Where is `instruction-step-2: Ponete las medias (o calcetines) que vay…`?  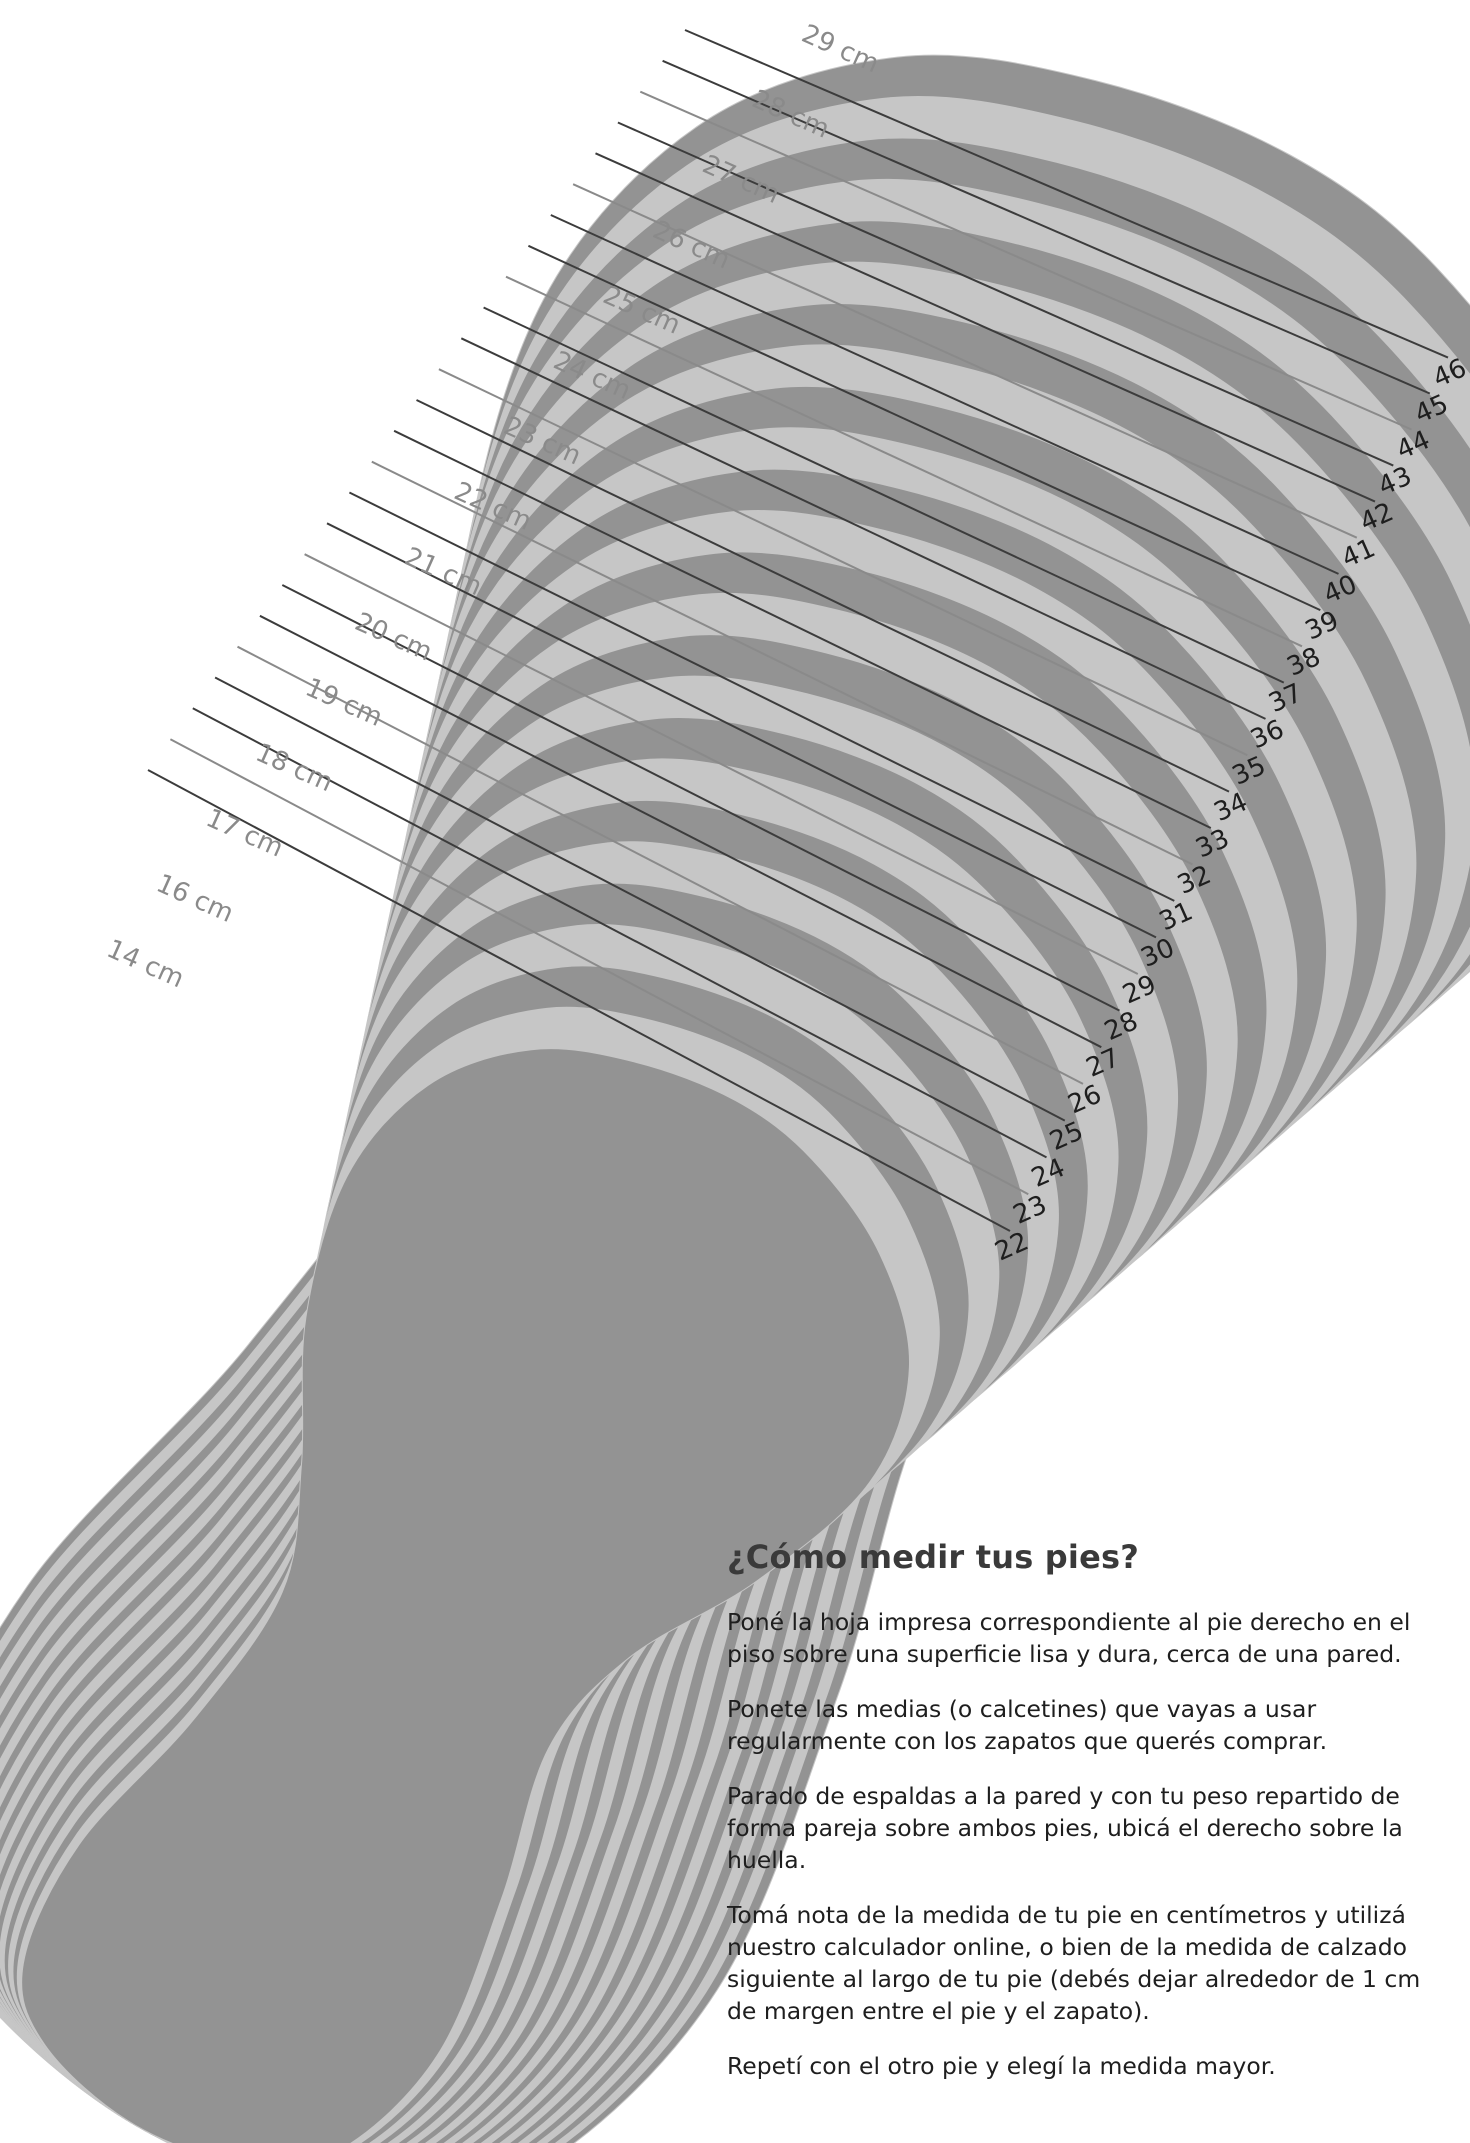
instruction-step-2: Ponete las medias (o calcetines) que vay… is located at coordinates (1027, 1725).